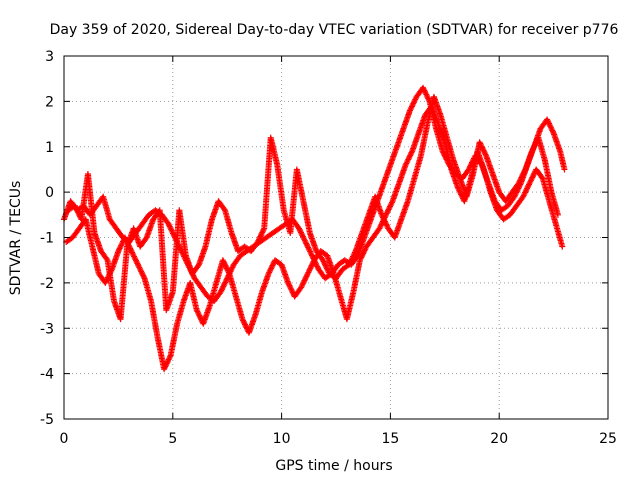 This screenshot has width=640, height=480. What do you see at coordinates (49, 102) in the screenshot?
I see `y-tick-label: 2` at bounding box center [49, 102].